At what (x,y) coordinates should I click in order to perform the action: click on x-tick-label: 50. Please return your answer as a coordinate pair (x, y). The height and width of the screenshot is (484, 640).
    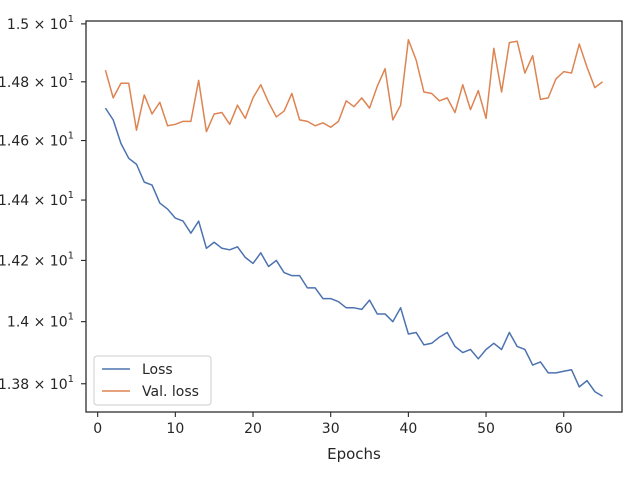
    Looking at the image, I should click on (486, 429).